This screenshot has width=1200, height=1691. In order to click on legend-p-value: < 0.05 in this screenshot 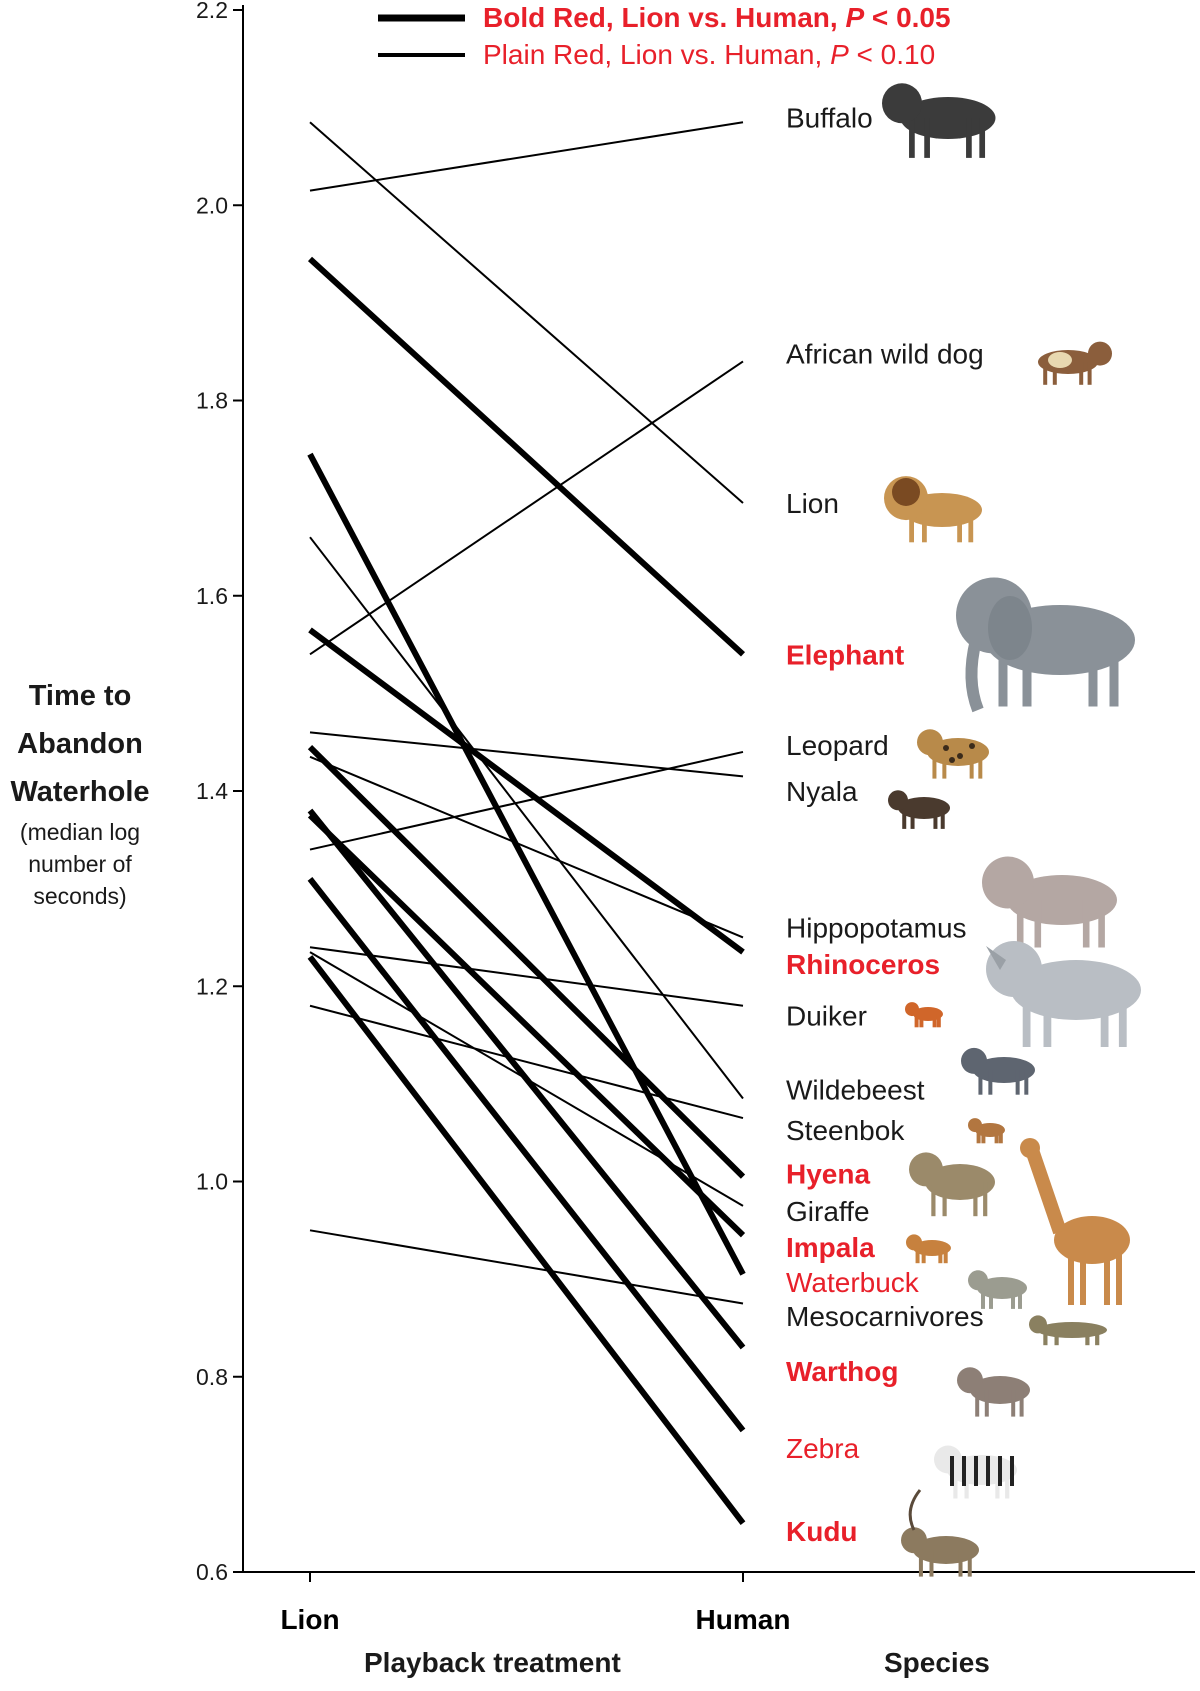, I will do `click(907, 17)`.